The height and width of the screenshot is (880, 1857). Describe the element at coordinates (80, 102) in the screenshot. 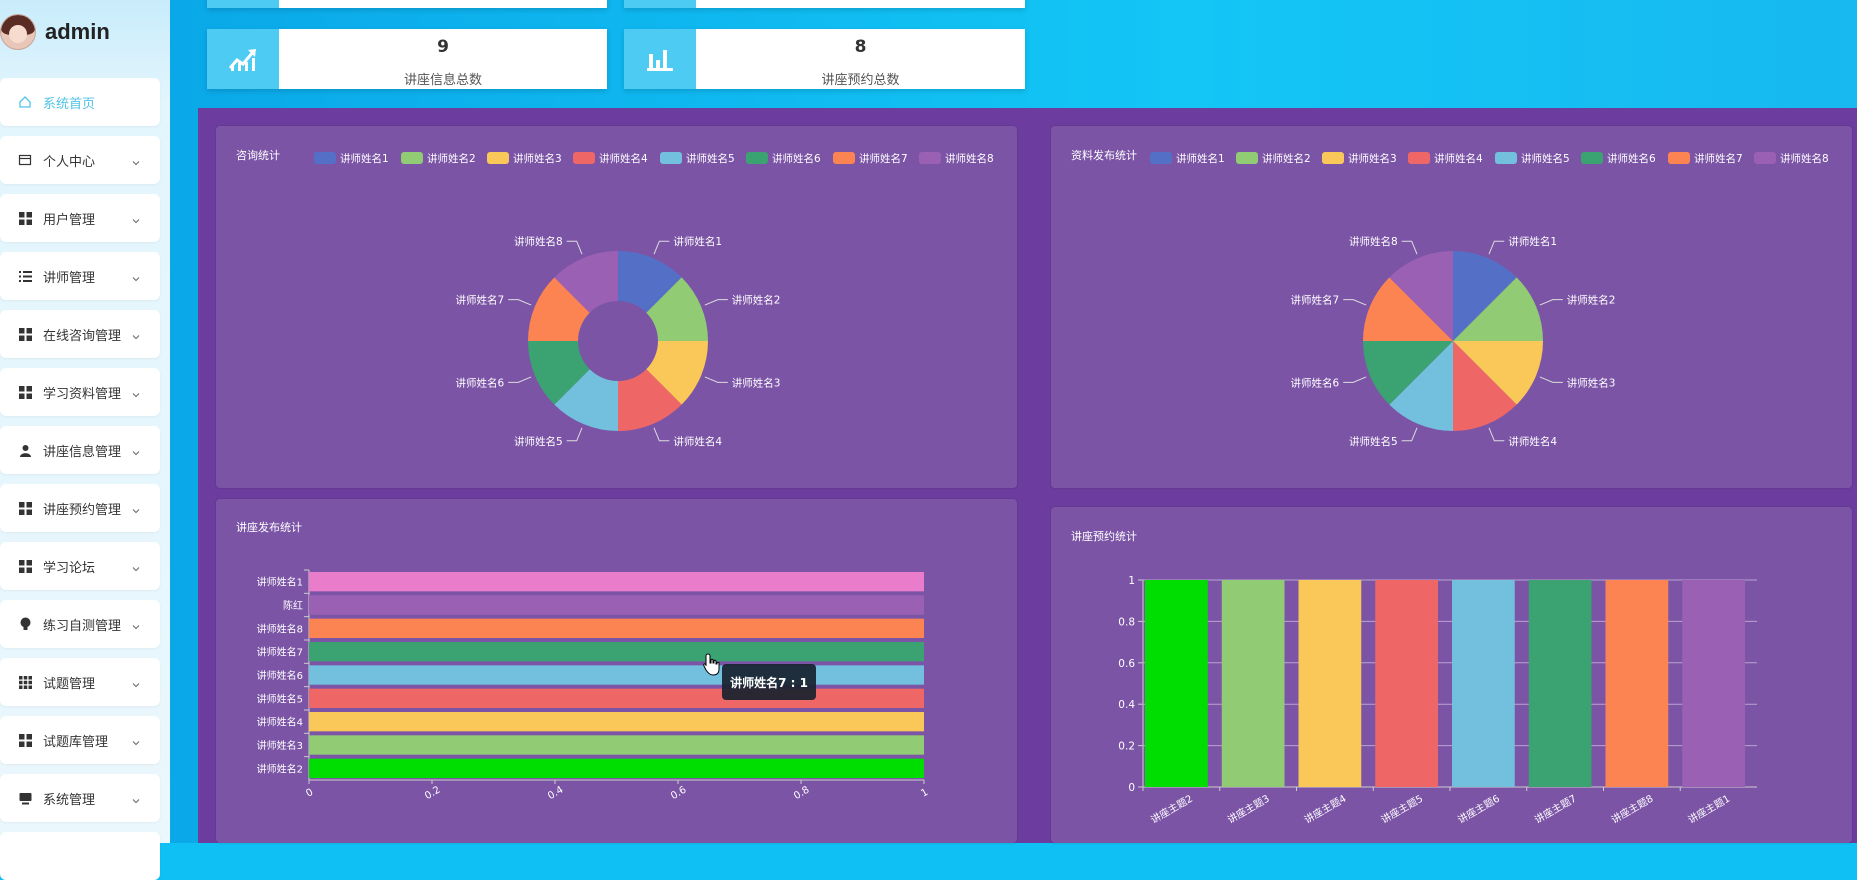

I see `sidebar-item-home: 系统首页` at that location.